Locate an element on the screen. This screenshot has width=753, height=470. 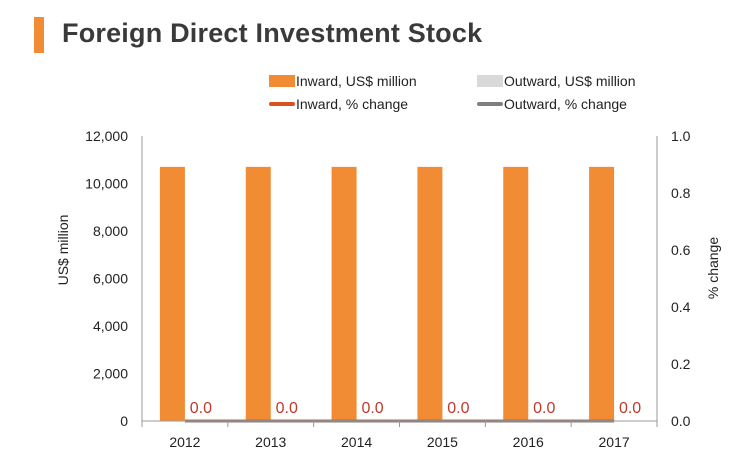
x-axis: 2012 2013 2014 2015 2016 2017 is located at coordinates (399, 435).